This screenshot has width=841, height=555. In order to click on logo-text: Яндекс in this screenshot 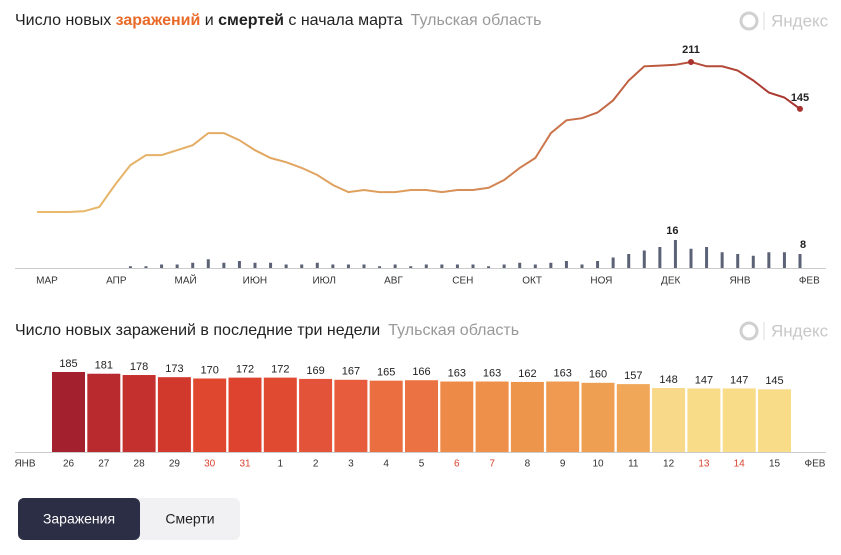, I will do `click(800, 330)`.